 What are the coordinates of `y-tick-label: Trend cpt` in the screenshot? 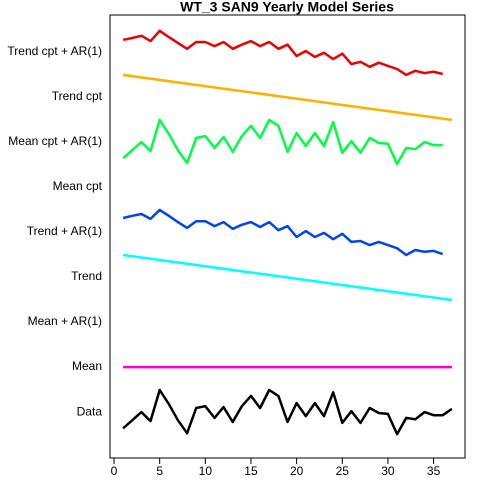 It's located at (77, 96).